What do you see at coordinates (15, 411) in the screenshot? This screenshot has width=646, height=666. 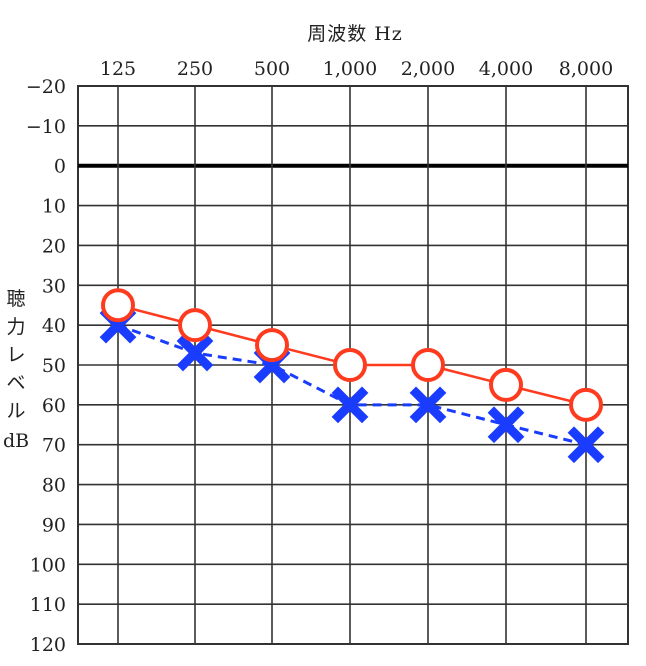 I see `y-label-char: ル` at bounding box center [15, 411].